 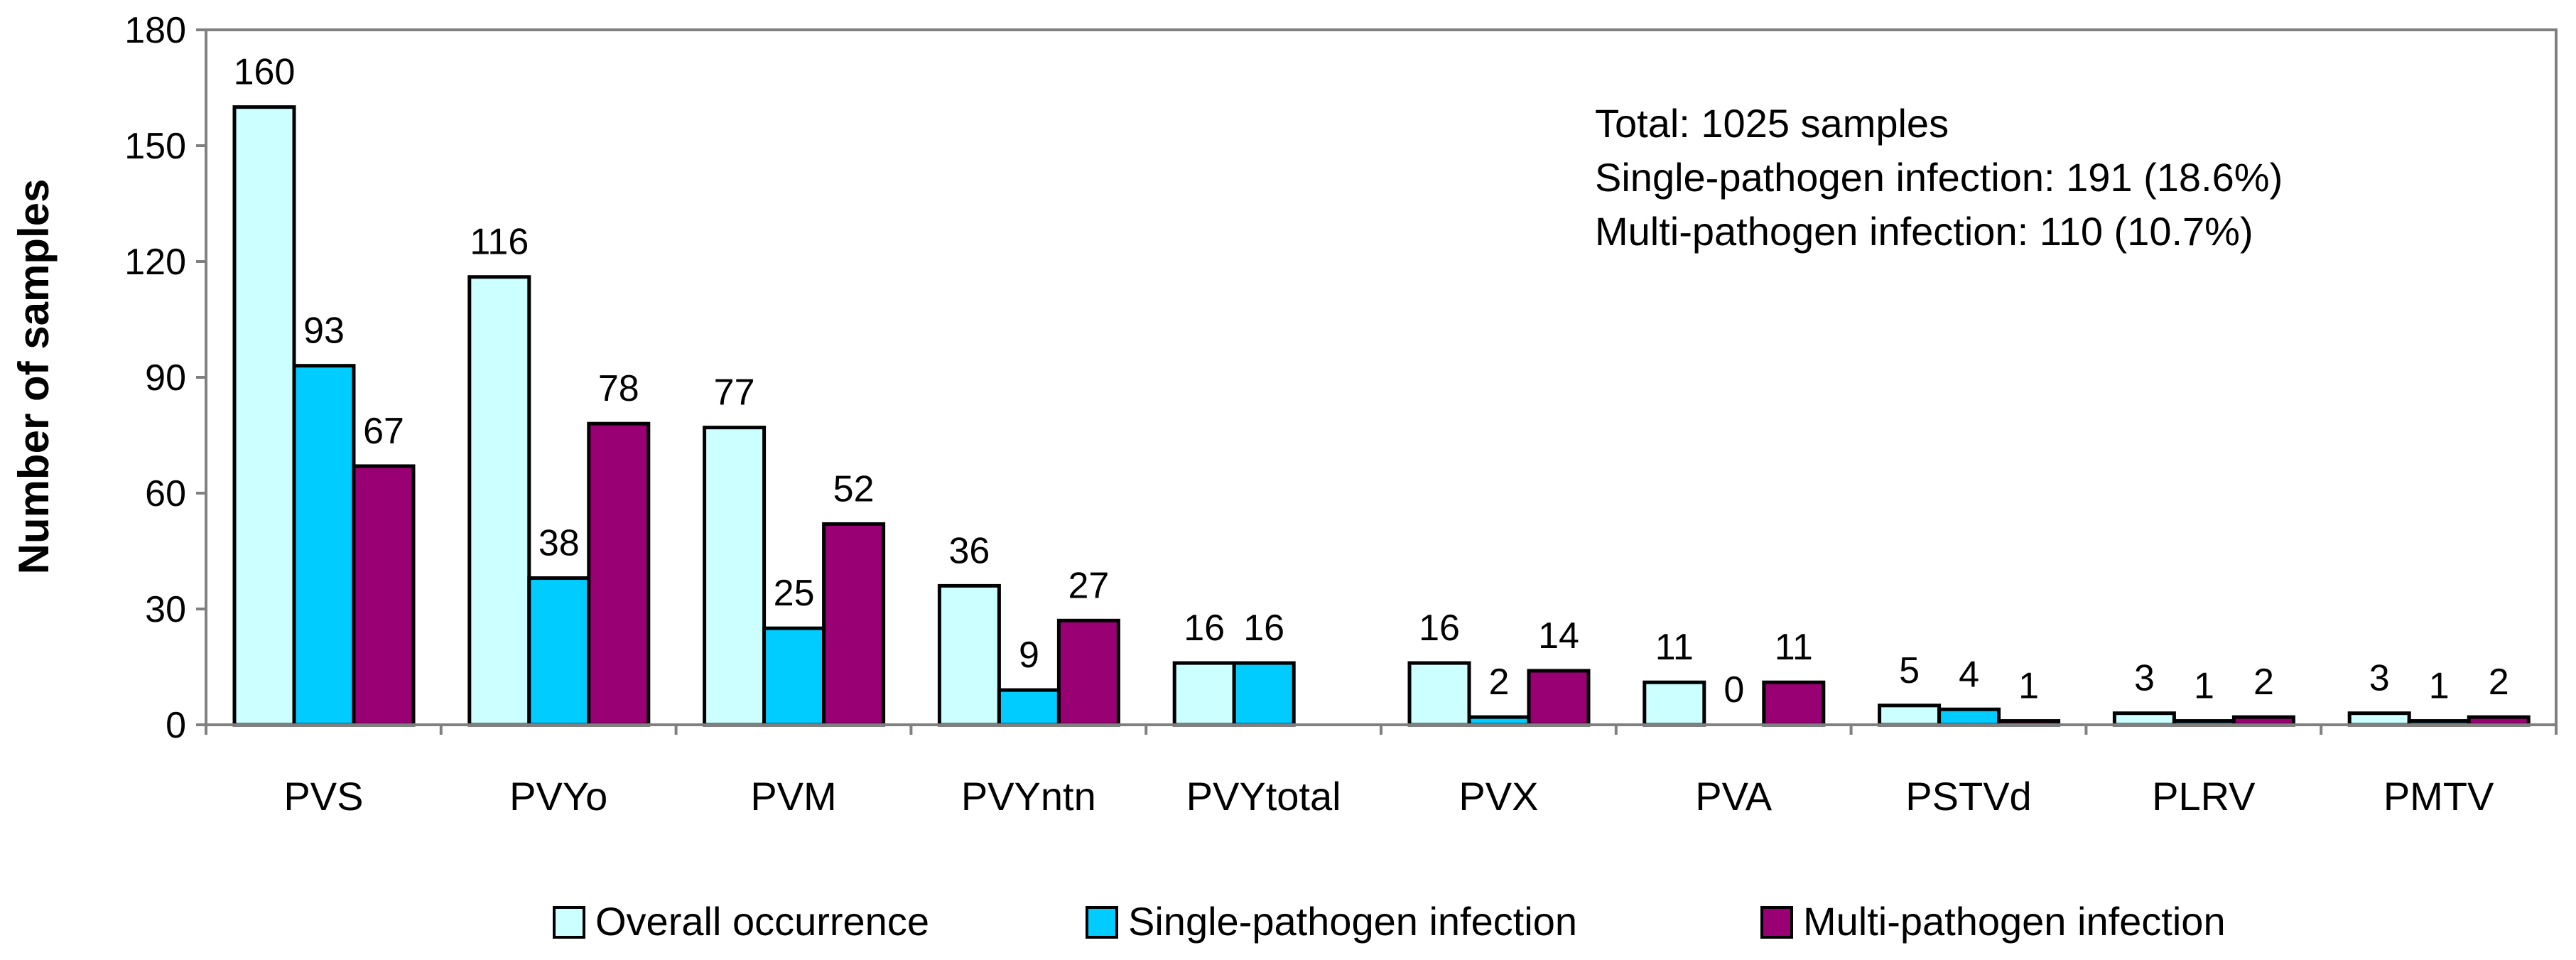 I want to click on data-label: 38, so click(x=559, y=543).